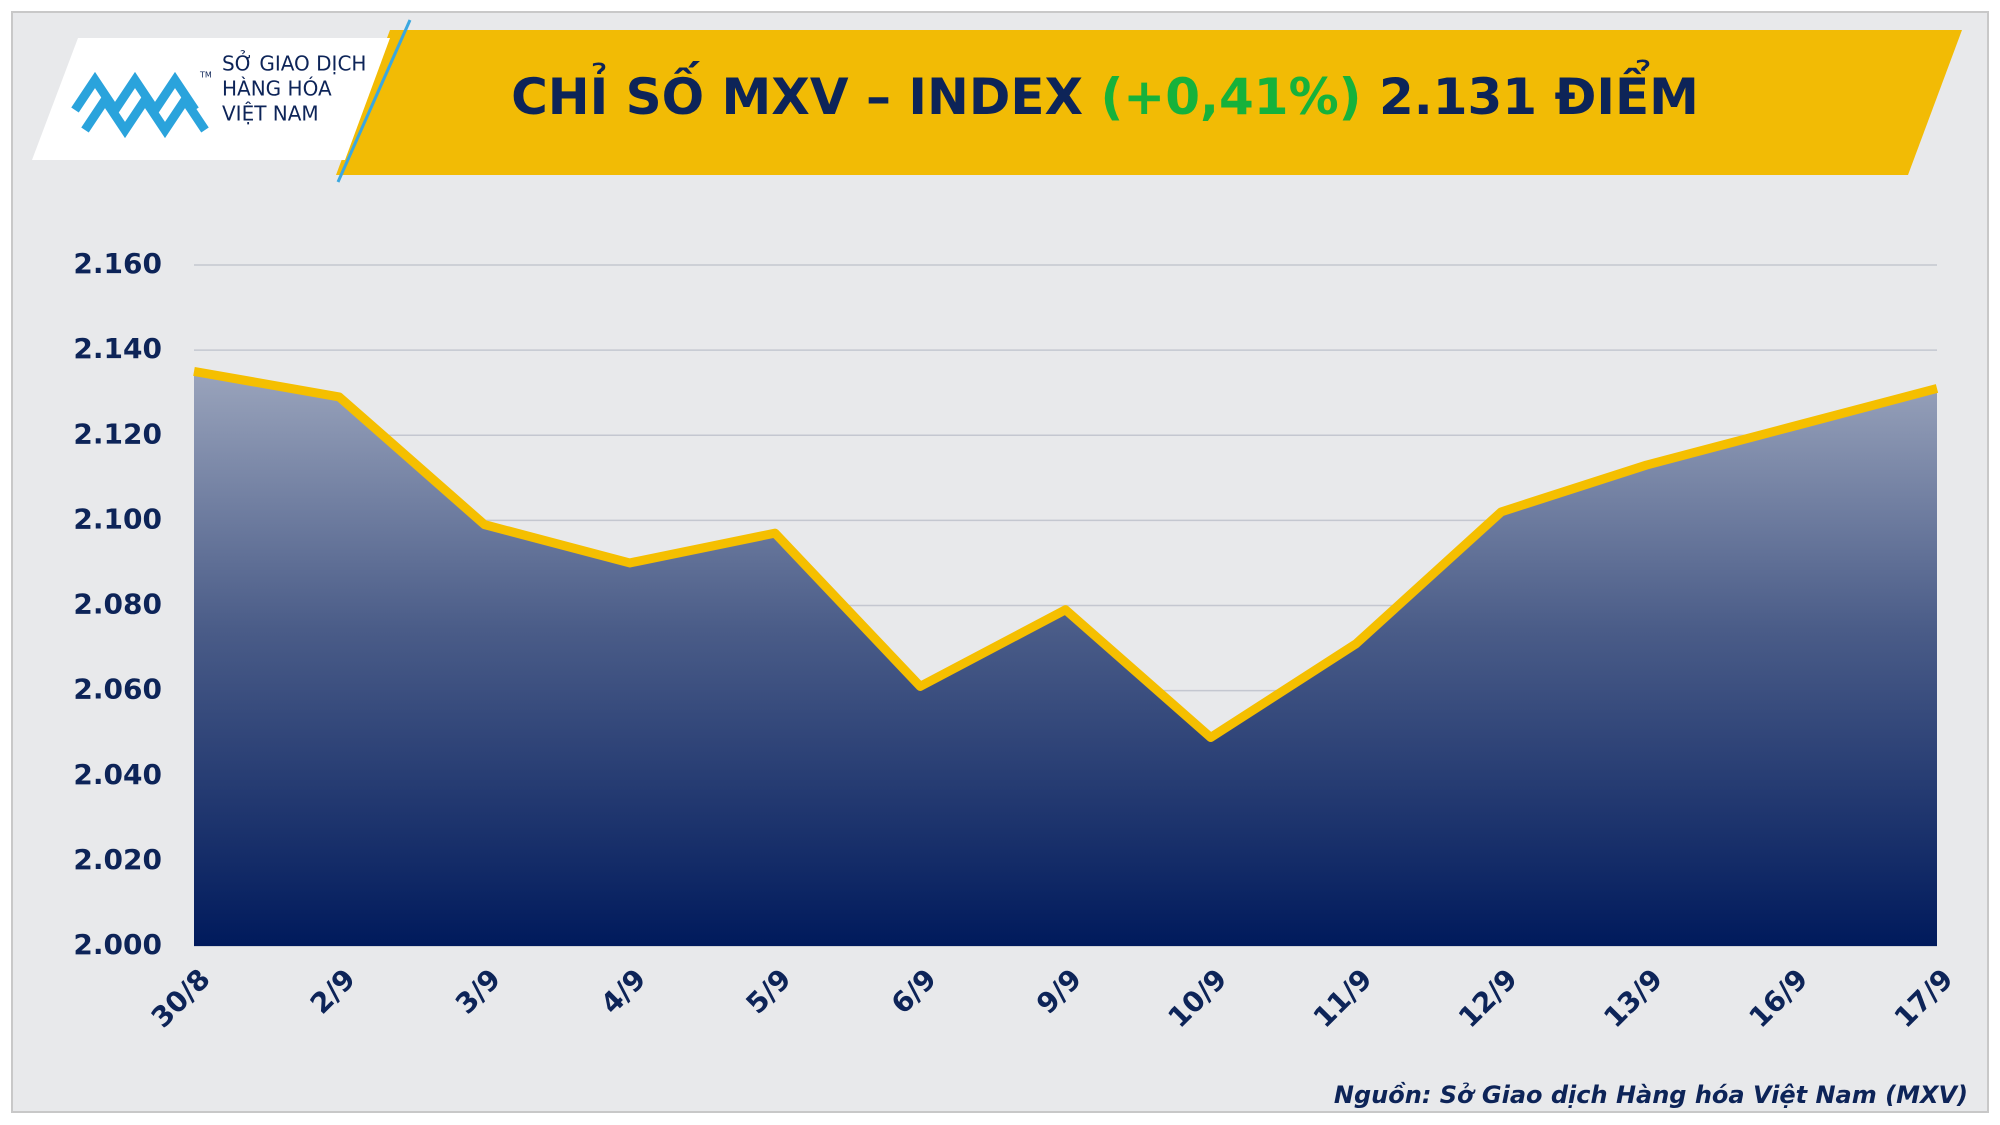  What do you see at coordinates (117, 604) in the screenshot?
I see `y-tick-label: 2.080` at bounding box center [117, 604].